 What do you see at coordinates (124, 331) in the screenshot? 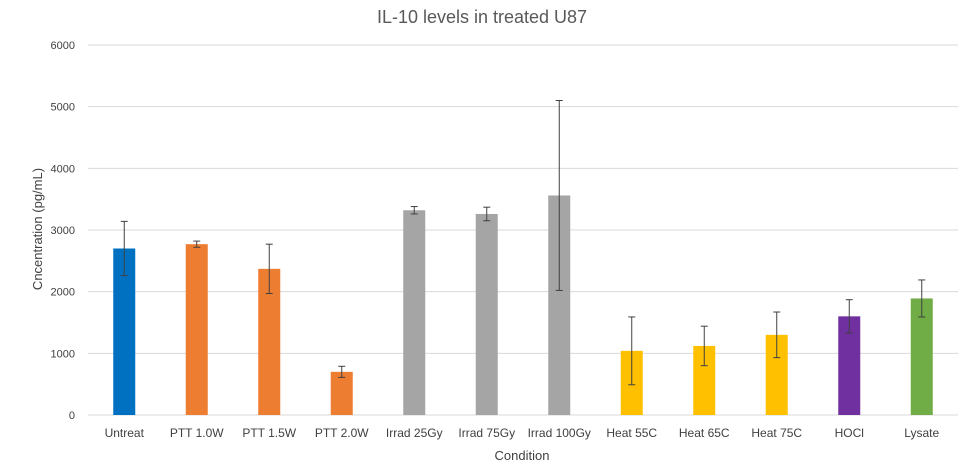
I see `bar-untreat` at bounding box center [124, 331].